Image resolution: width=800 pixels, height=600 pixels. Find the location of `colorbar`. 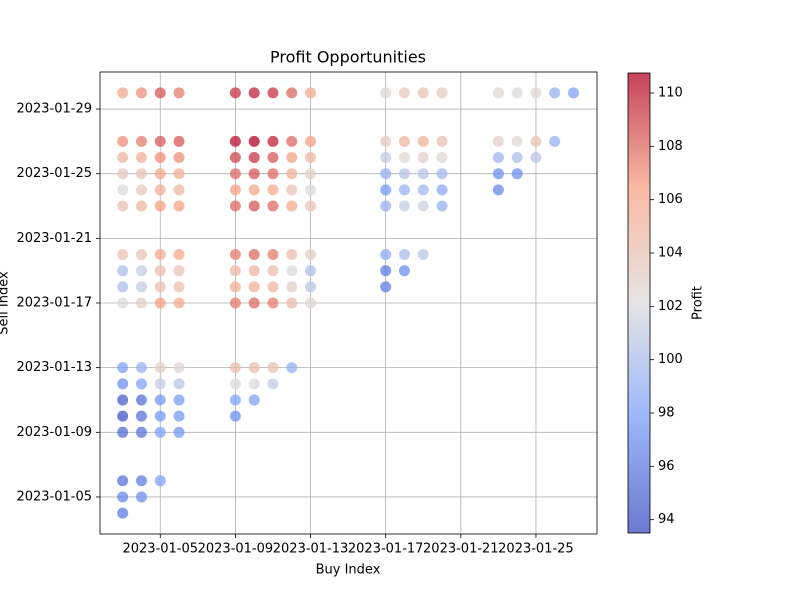

colorbar is located at coordinates (639, 303).